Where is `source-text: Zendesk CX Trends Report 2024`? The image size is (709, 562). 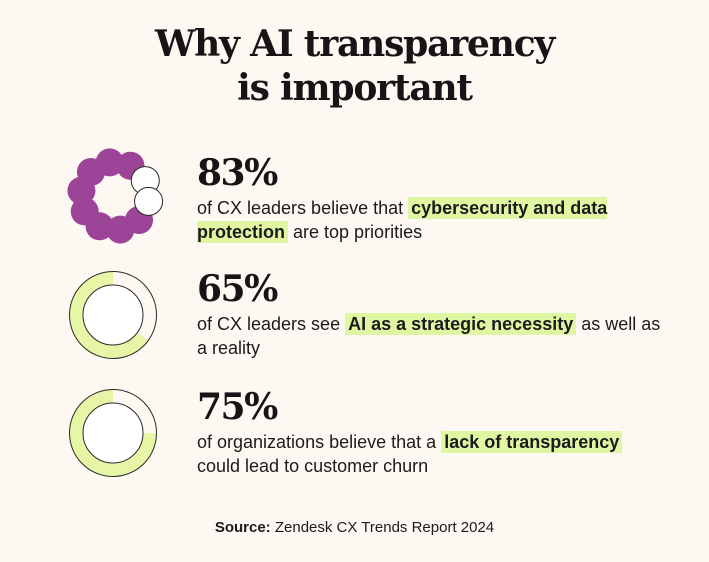
source-text: Zendesk CX Trends Report 2024 is located at coordinates (384, 527).